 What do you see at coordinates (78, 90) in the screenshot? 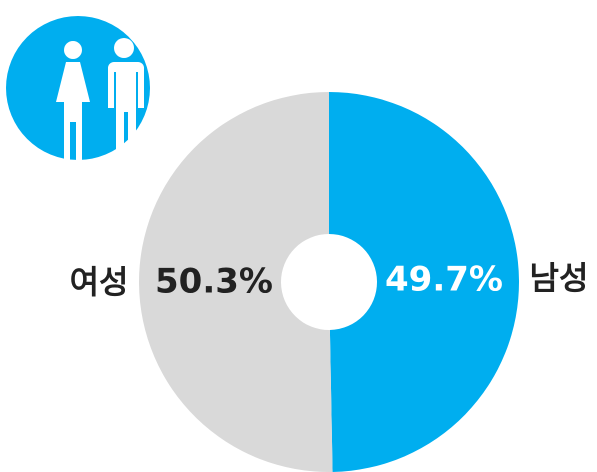
I see `people-icon` at bounding box center [78, 90].